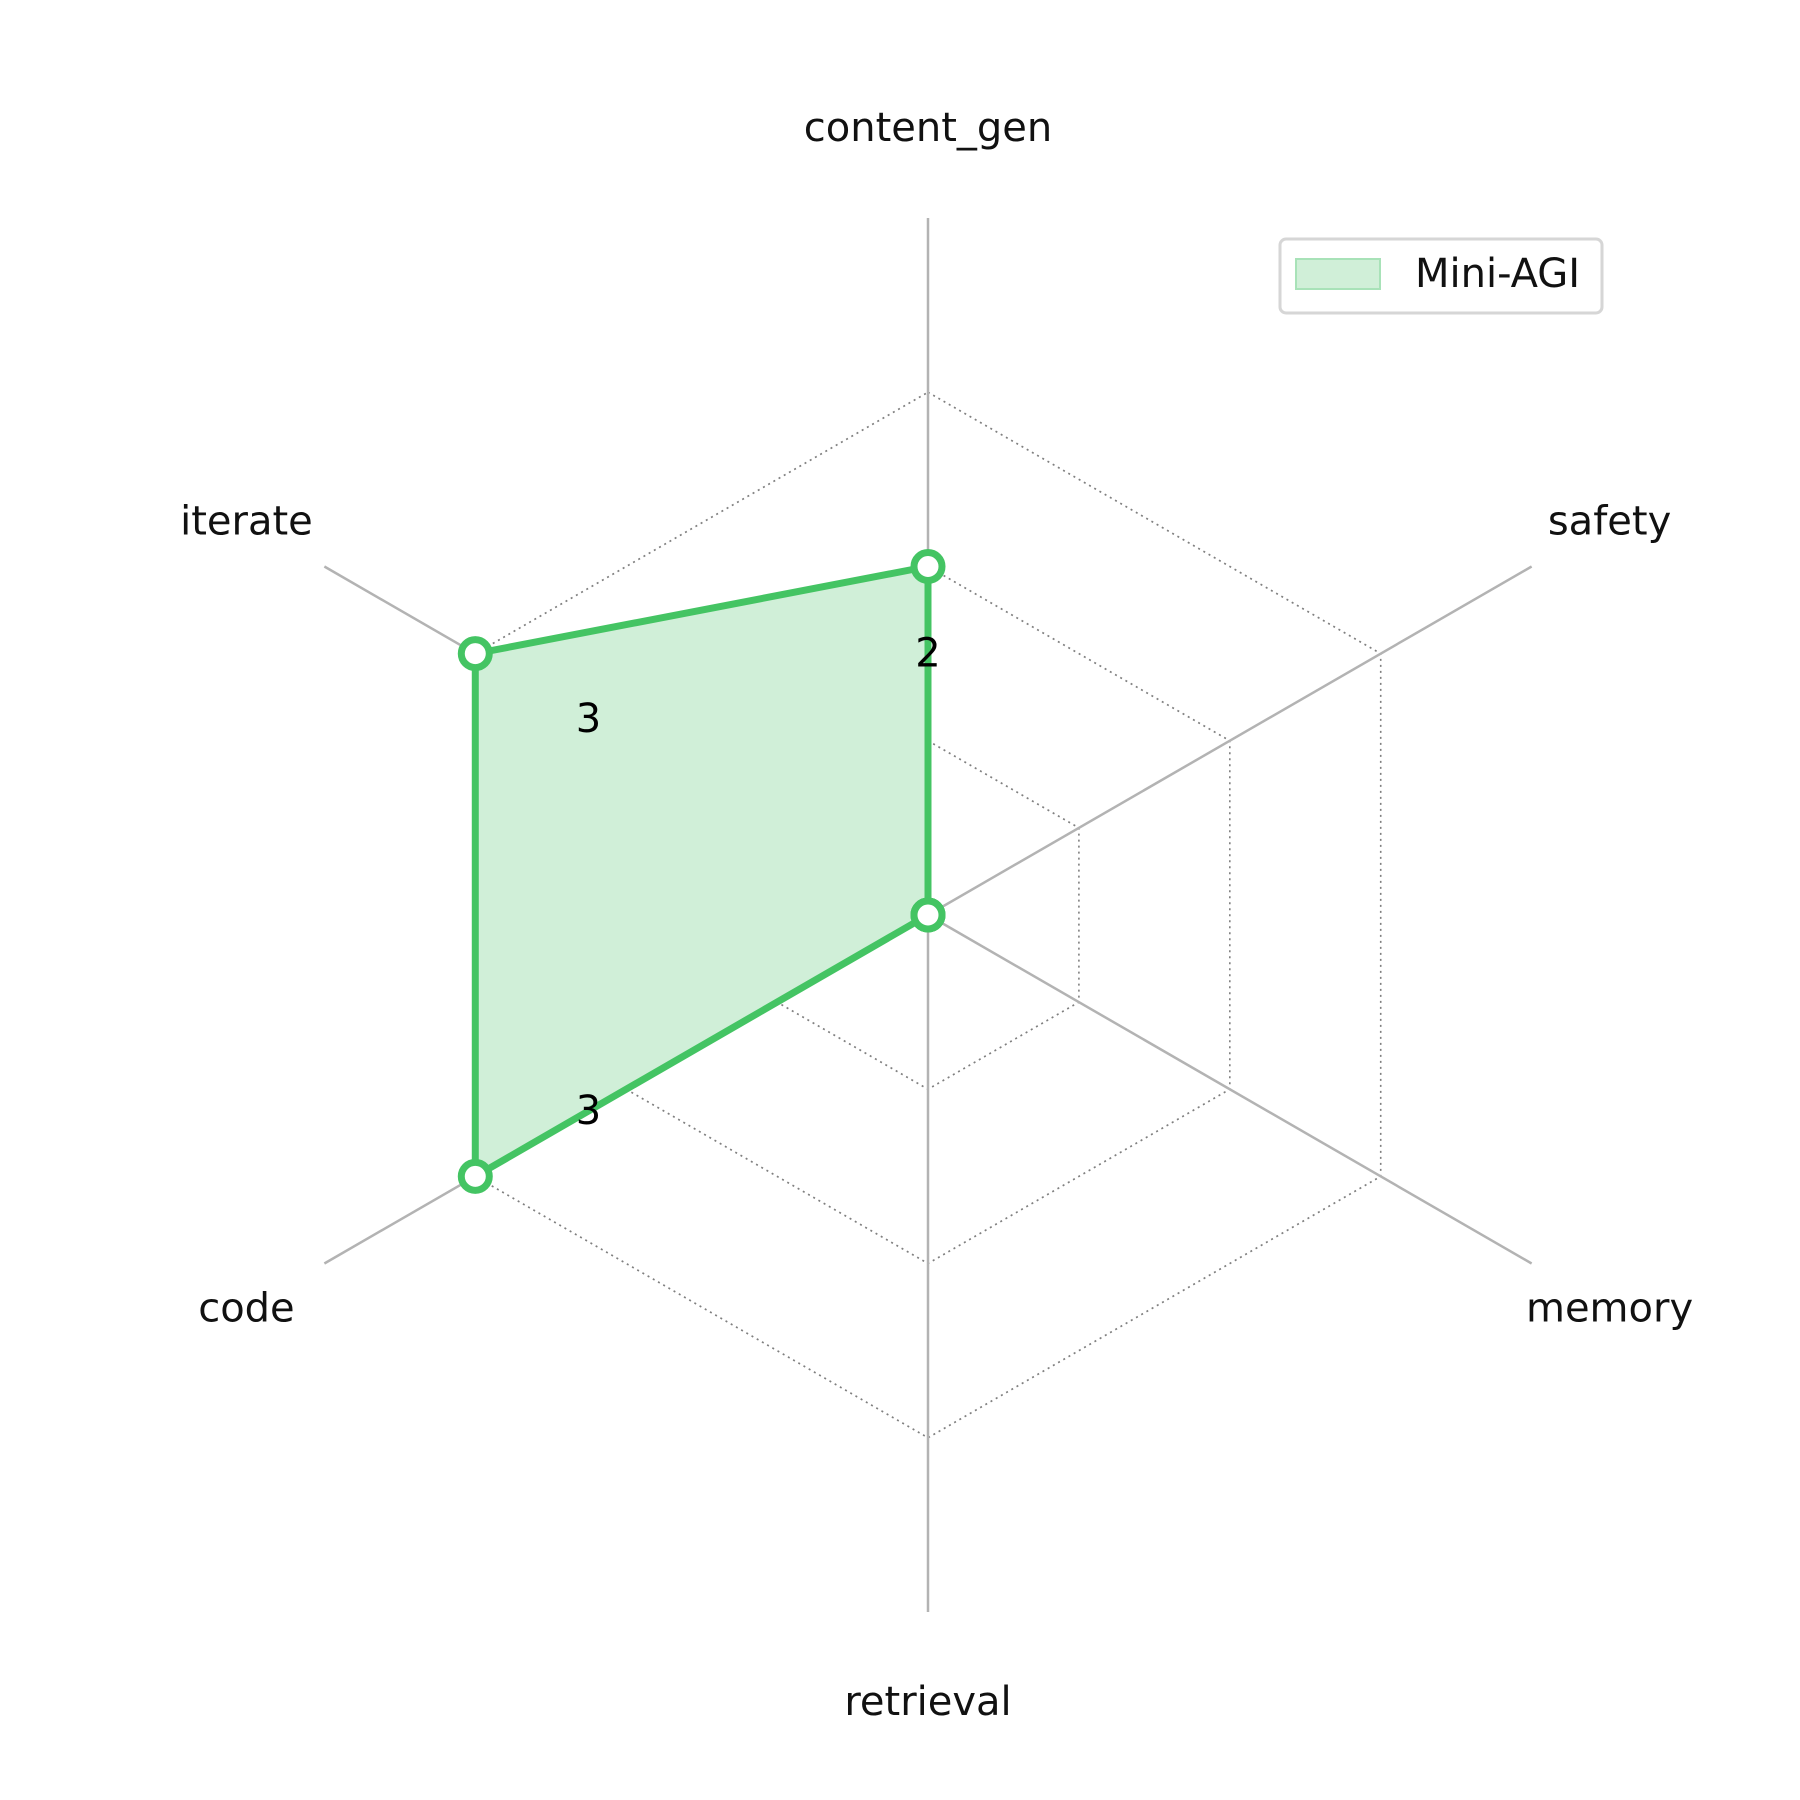 This screenshot has width=1800, height=1800. What do you see at coordinates (1609, 1309) in the screenshot?
I see `axis-label-memory: memory` at bounding box center [1609, 1309].